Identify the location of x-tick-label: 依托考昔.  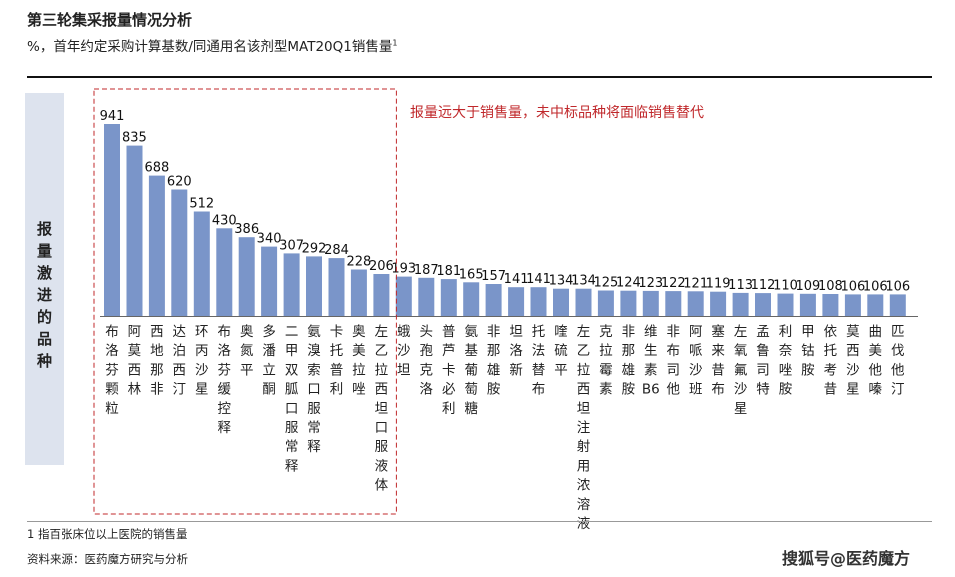
(831, 361).